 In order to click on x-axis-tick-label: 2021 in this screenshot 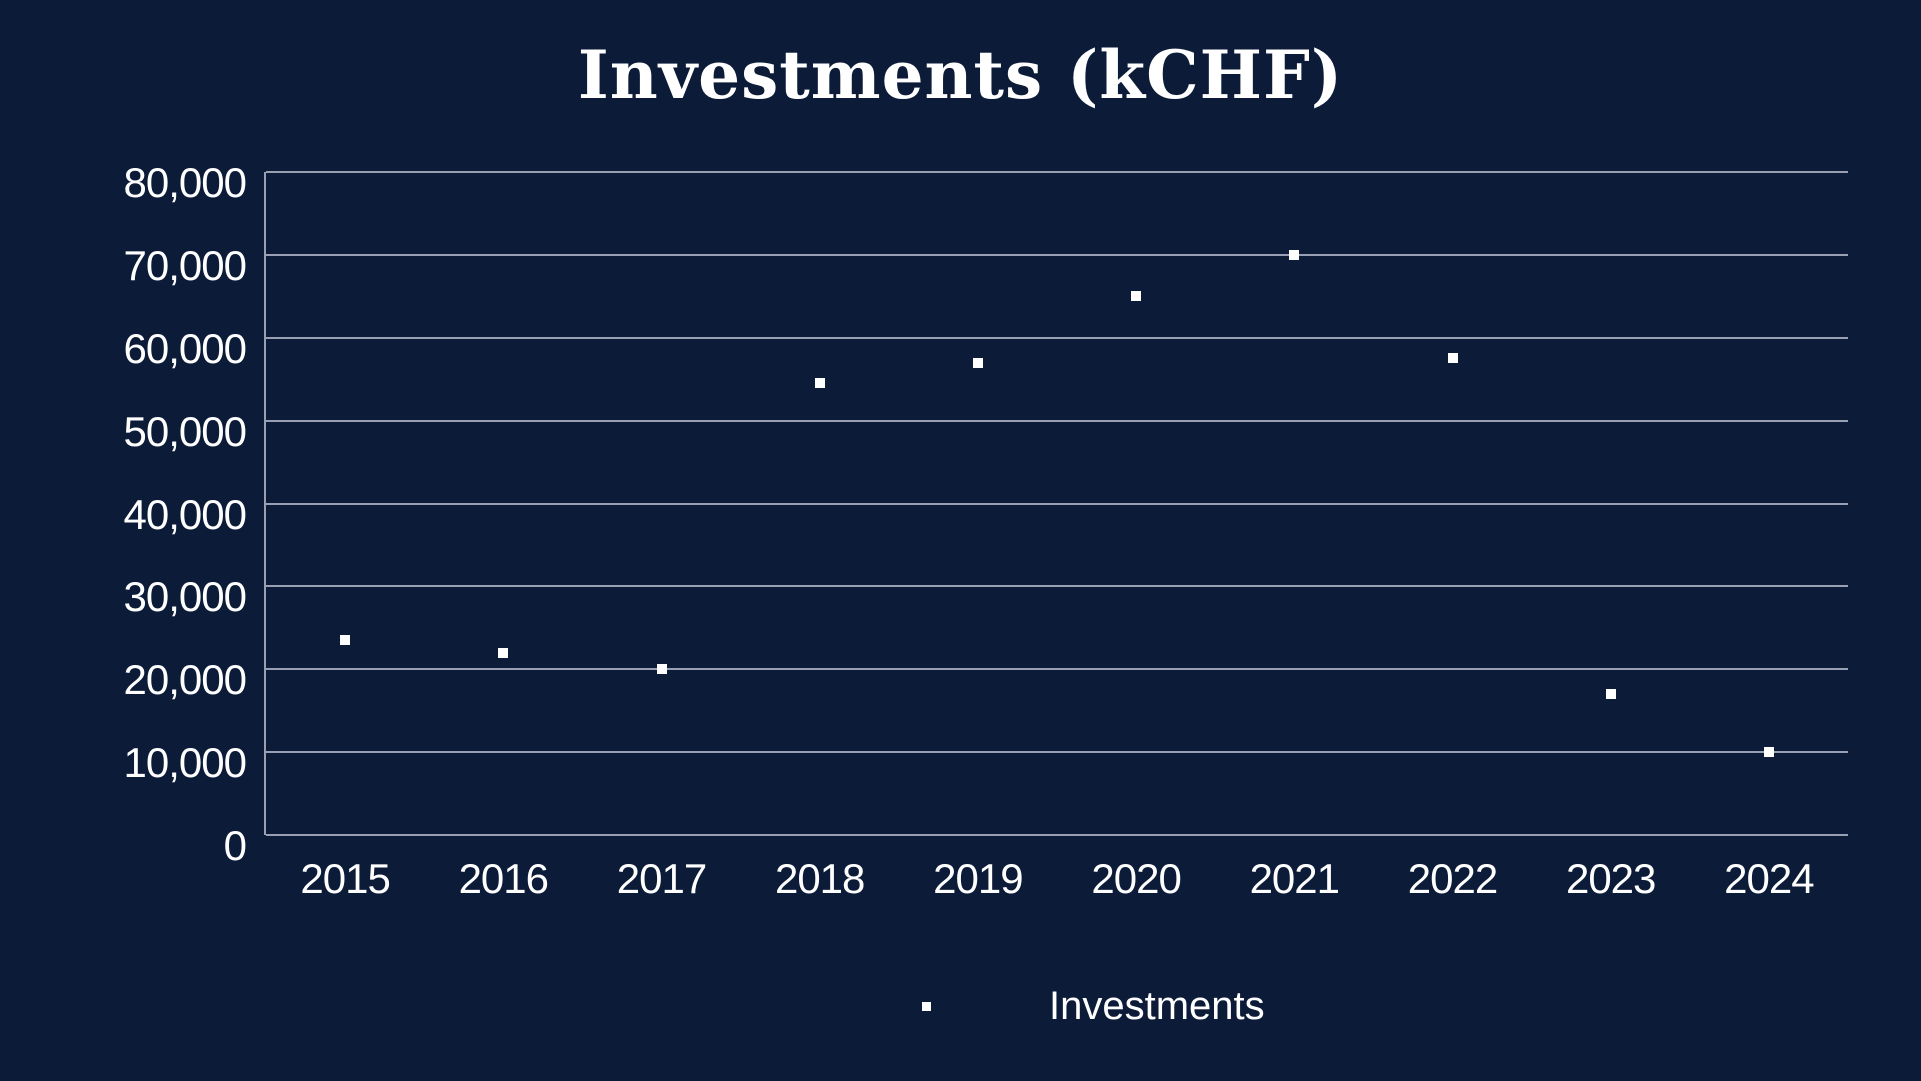, I will do `click(1294, 878)`.